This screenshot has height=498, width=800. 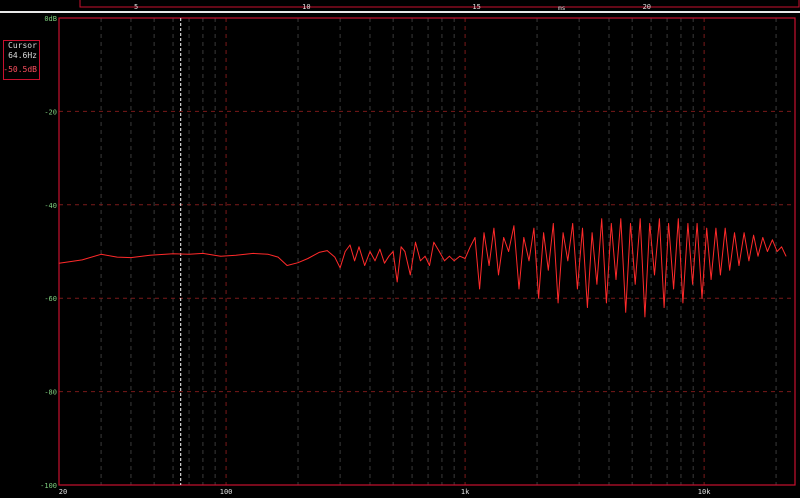 What do you see at coordinates (439, 6) in the screenshot?
I see `time-axis-bar: 5 10 15 20 ms` at bounding box center [439, 6].